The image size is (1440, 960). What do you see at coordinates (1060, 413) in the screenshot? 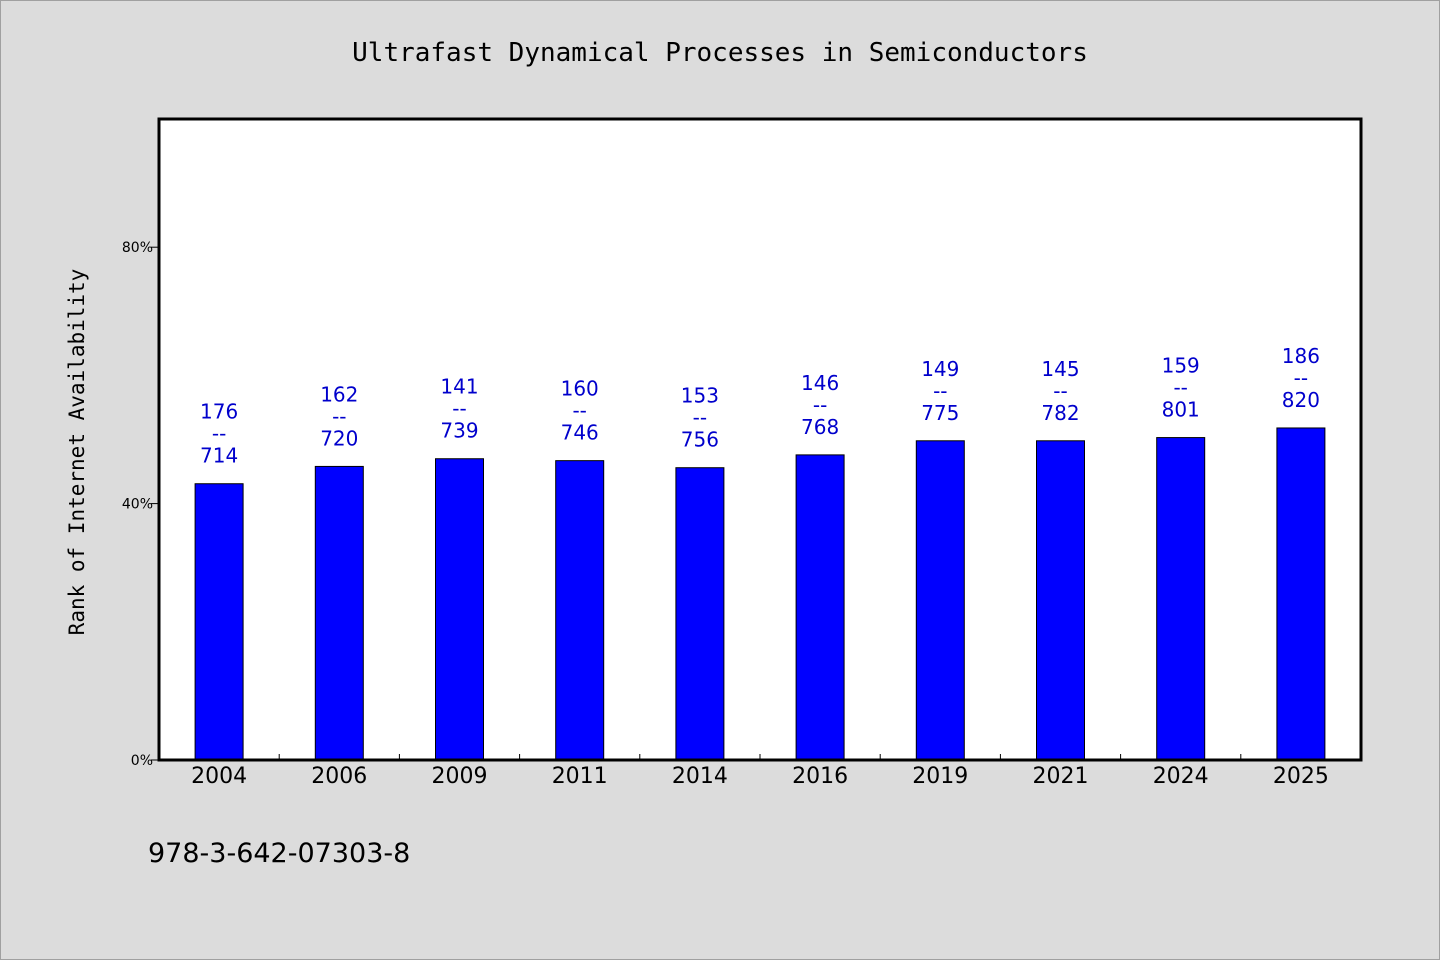
I see `data-label: 782` at bounding box center [1060, 413].